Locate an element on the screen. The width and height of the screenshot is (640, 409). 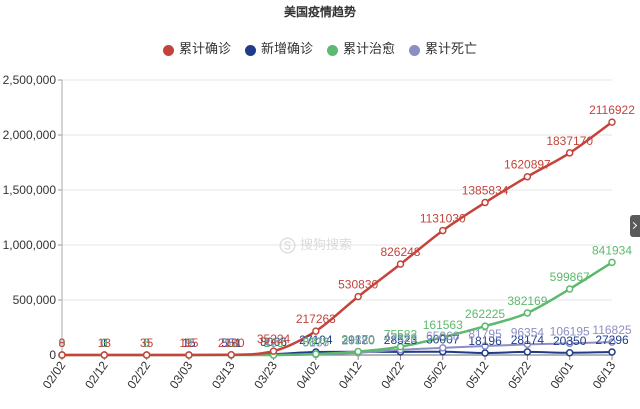
cumulative-confirmed-data-label: 826248 is located at coordinates (400, 252).